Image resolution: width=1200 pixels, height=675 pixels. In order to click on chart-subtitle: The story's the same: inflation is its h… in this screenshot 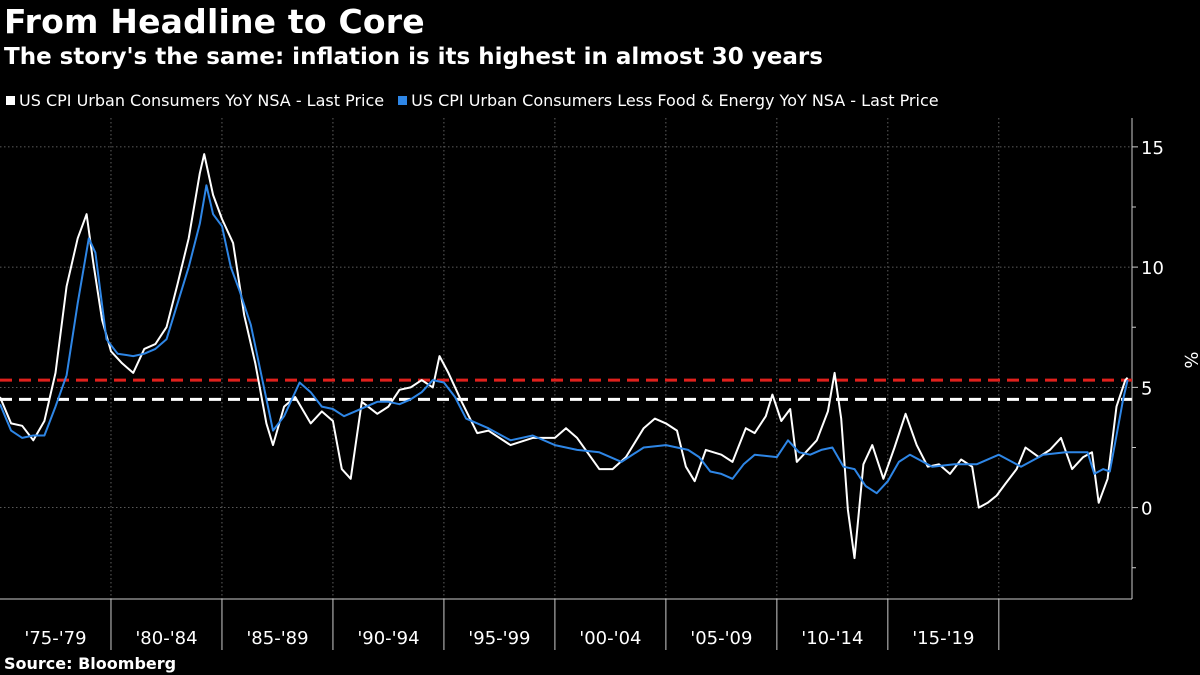, I will do `click(413, 57)`.